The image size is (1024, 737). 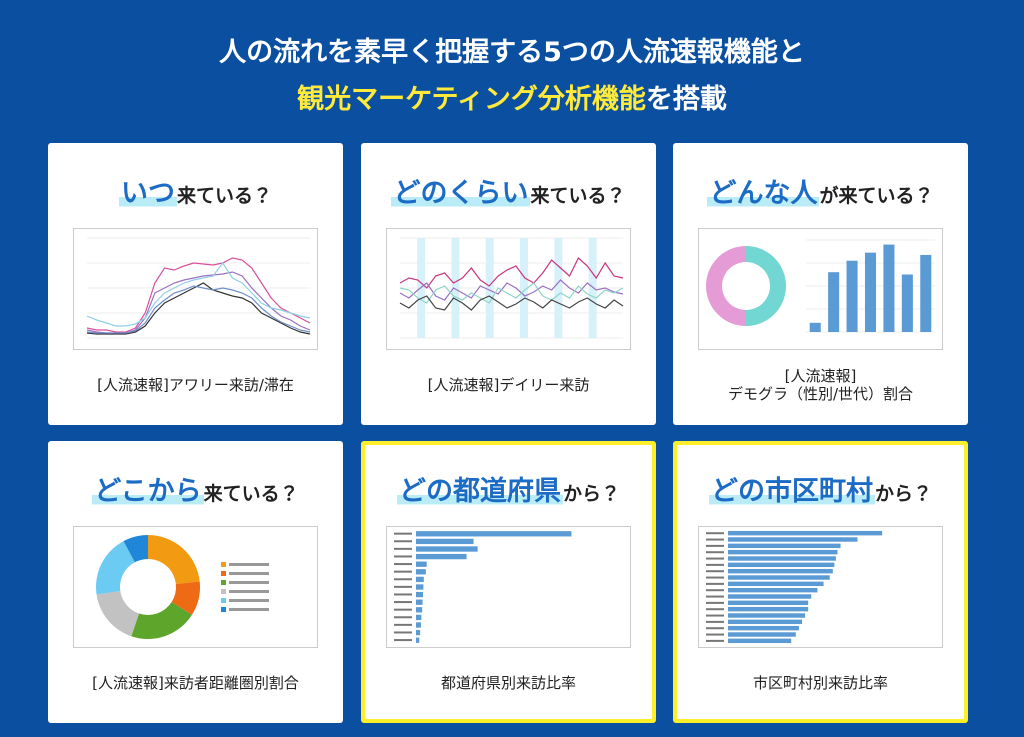 I want to click on card-title: どこから 来ている？, so click(x=195, y=488).